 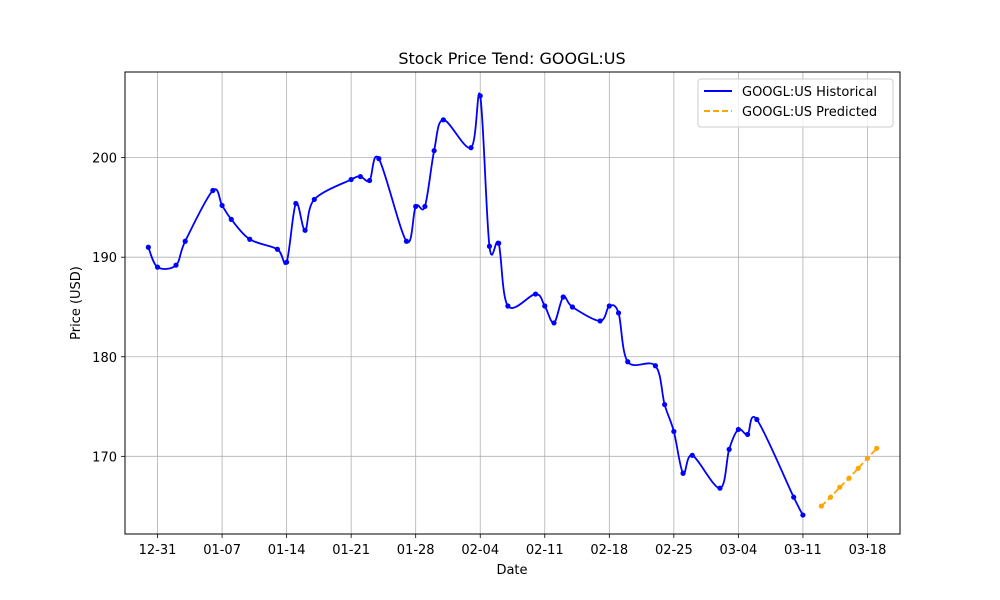 What do you see at coordinates (104, 358) in the screenshot?
I see `y-tick-label: 180` at bounding box center [104, 358].